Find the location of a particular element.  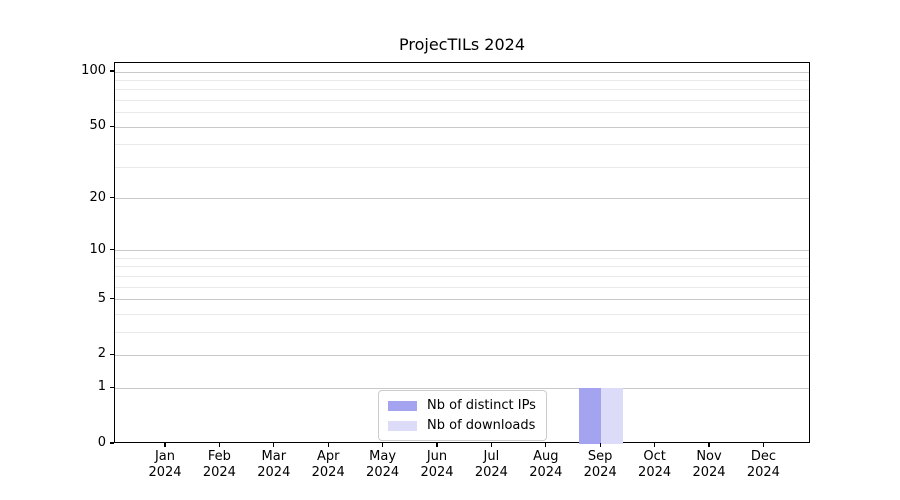

x-tick-month: Mar is located at coordinates (274, 456).